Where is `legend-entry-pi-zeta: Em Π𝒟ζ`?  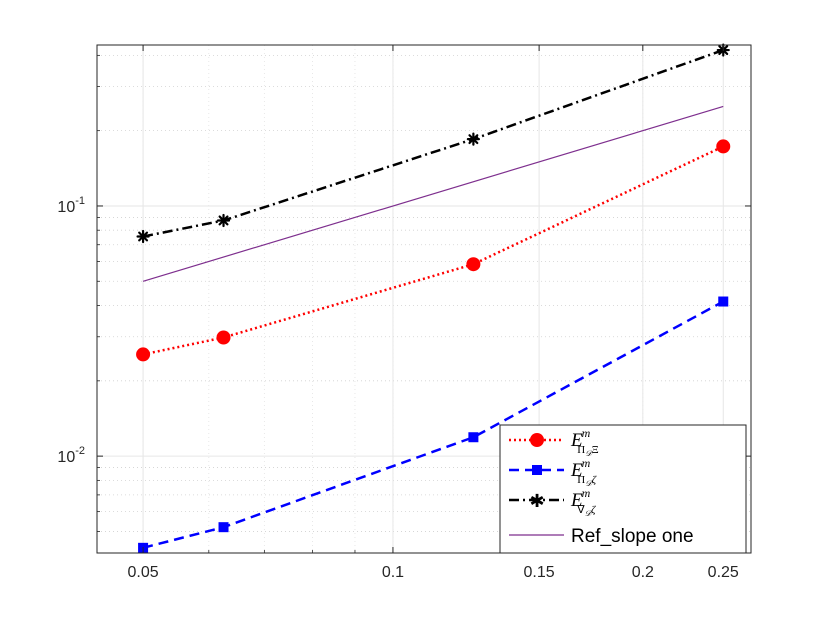
legend-entry-pi-zeta: Em Π𝒟ζ is located at coordinates (553, 472).